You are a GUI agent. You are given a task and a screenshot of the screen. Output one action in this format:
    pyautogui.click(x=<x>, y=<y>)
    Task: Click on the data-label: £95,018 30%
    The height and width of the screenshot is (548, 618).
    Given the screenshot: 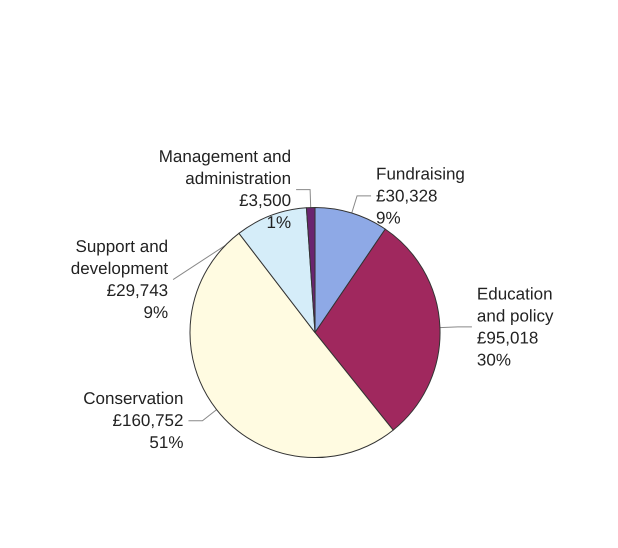 What is the action you would take?
    pyautogui.click(x=507, y=349)
    